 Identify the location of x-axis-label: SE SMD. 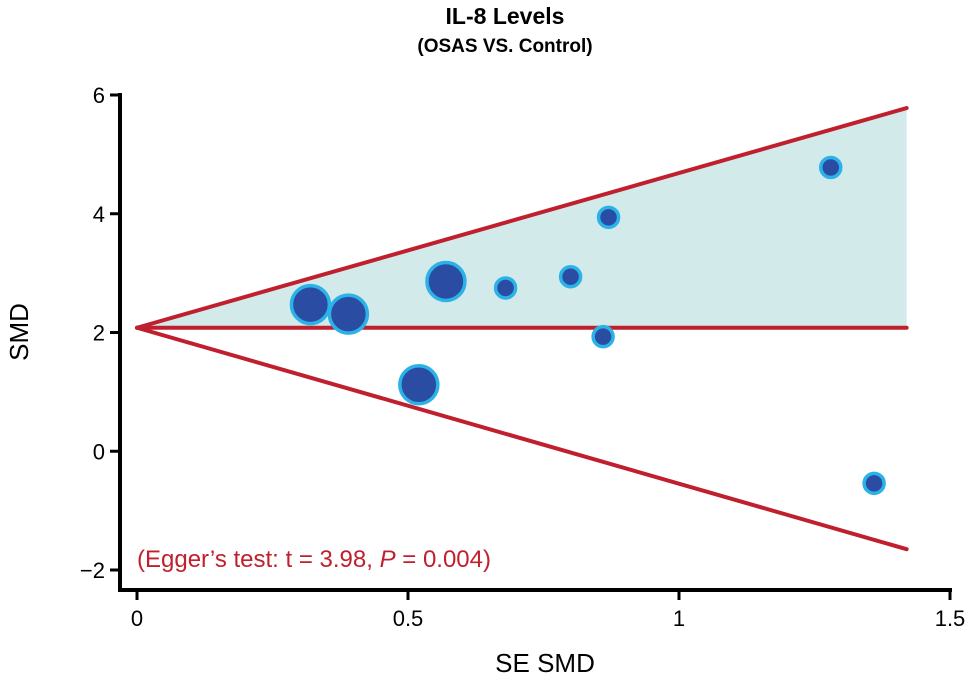
(545, 663).